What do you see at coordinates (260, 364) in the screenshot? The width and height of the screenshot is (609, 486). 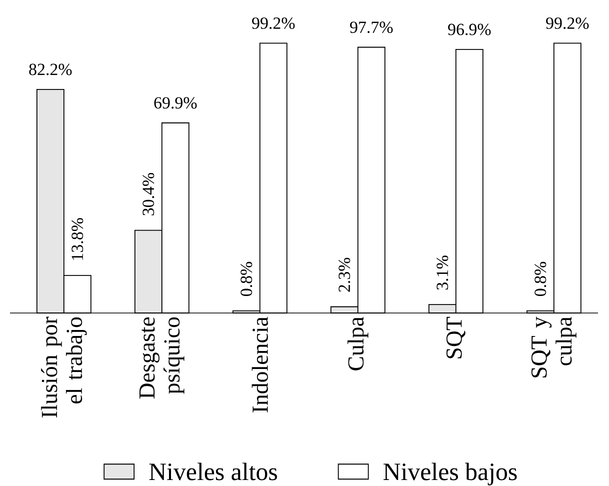 I see `x-tick-label: Indolencia` at bounding box center [260, 364].